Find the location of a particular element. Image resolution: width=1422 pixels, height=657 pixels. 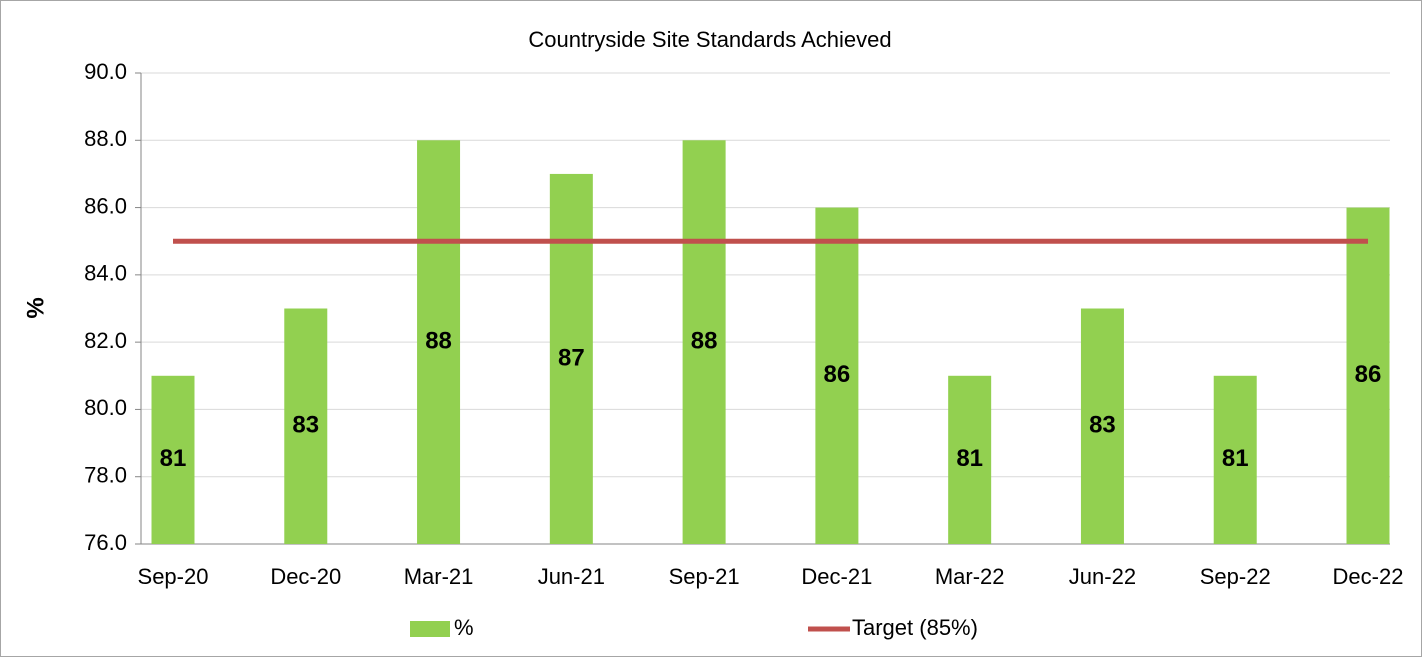

x-tick-label: Dec-20 is located at coordinates (305, 576).